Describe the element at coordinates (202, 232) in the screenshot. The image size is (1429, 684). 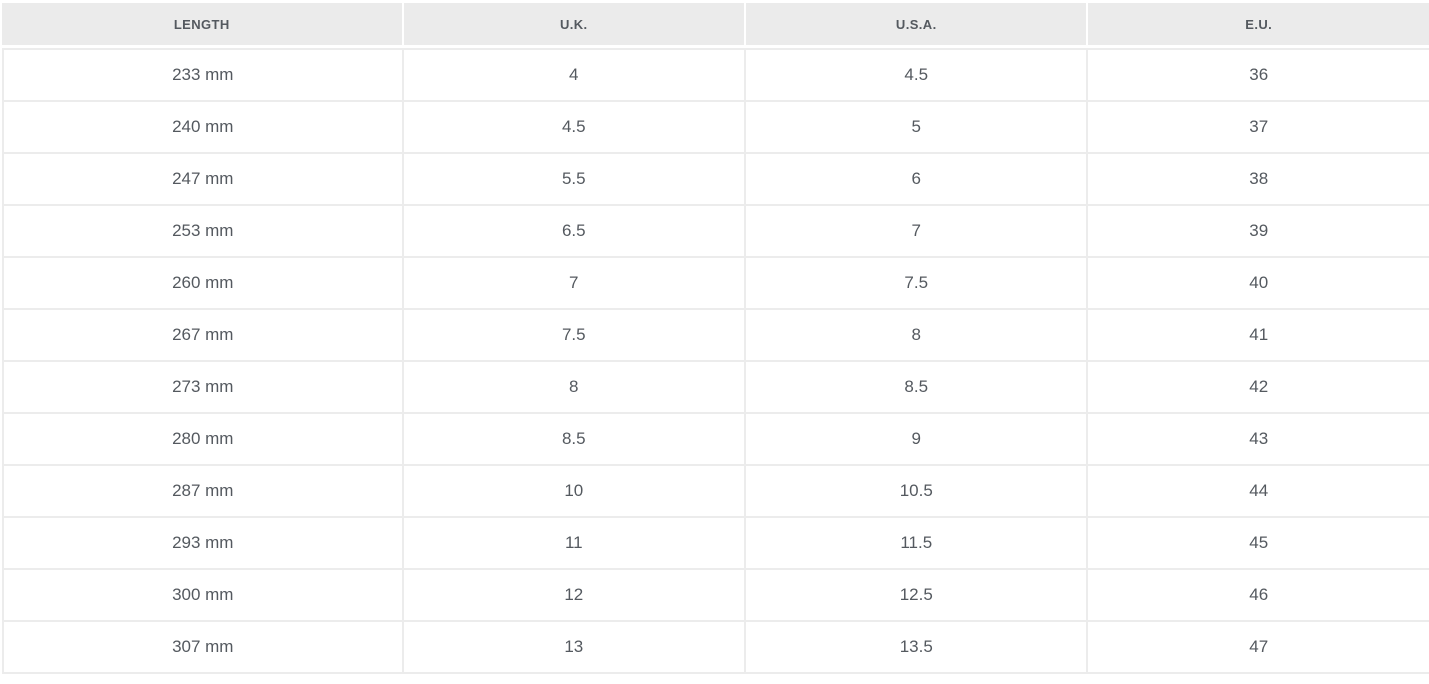
I see `cell-length: 253 mm` at that location.